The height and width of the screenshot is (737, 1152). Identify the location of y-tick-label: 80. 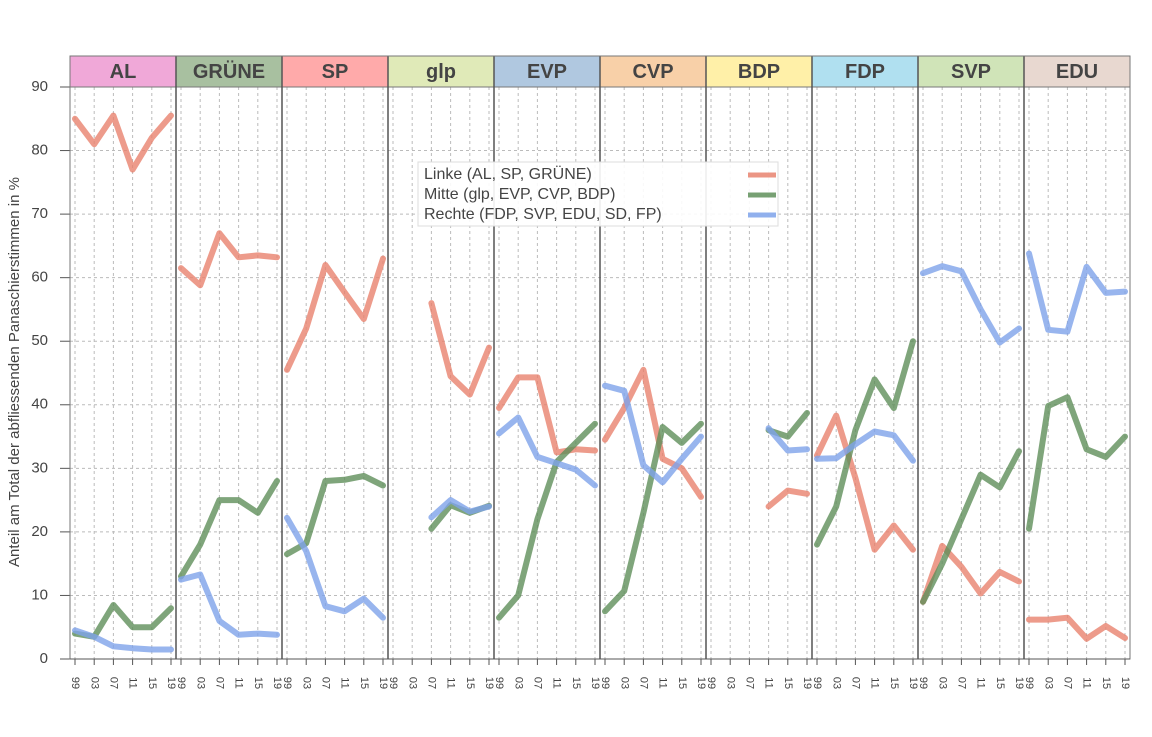
(39, 150).